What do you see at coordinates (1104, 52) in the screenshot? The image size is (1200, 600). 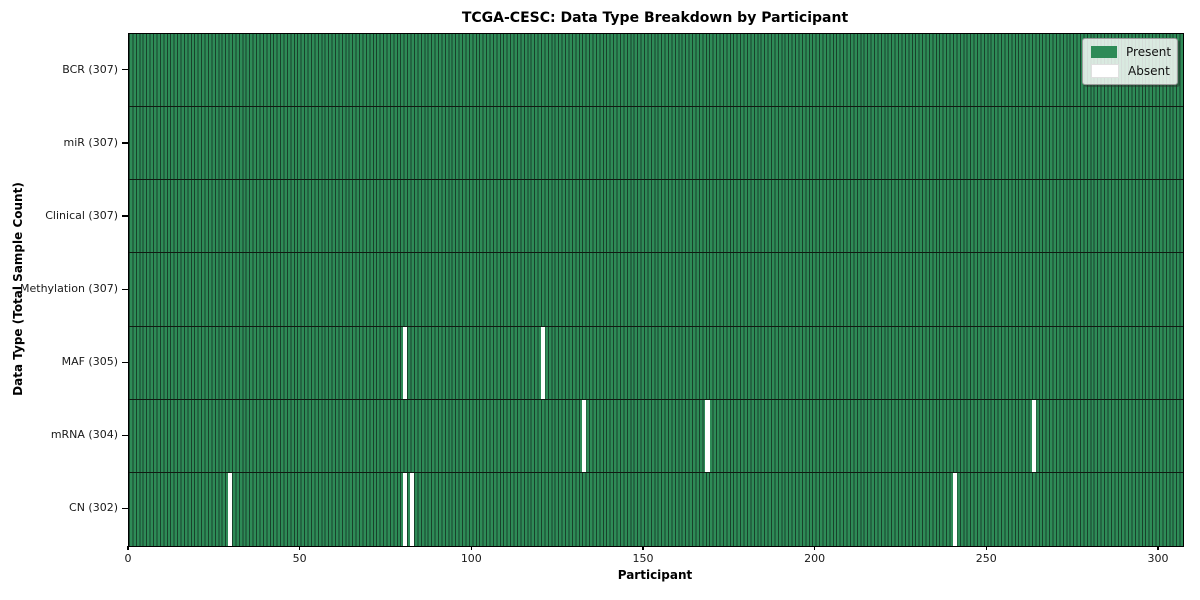 I see `legend-swatch-present` at bounding box center [1104, 52].